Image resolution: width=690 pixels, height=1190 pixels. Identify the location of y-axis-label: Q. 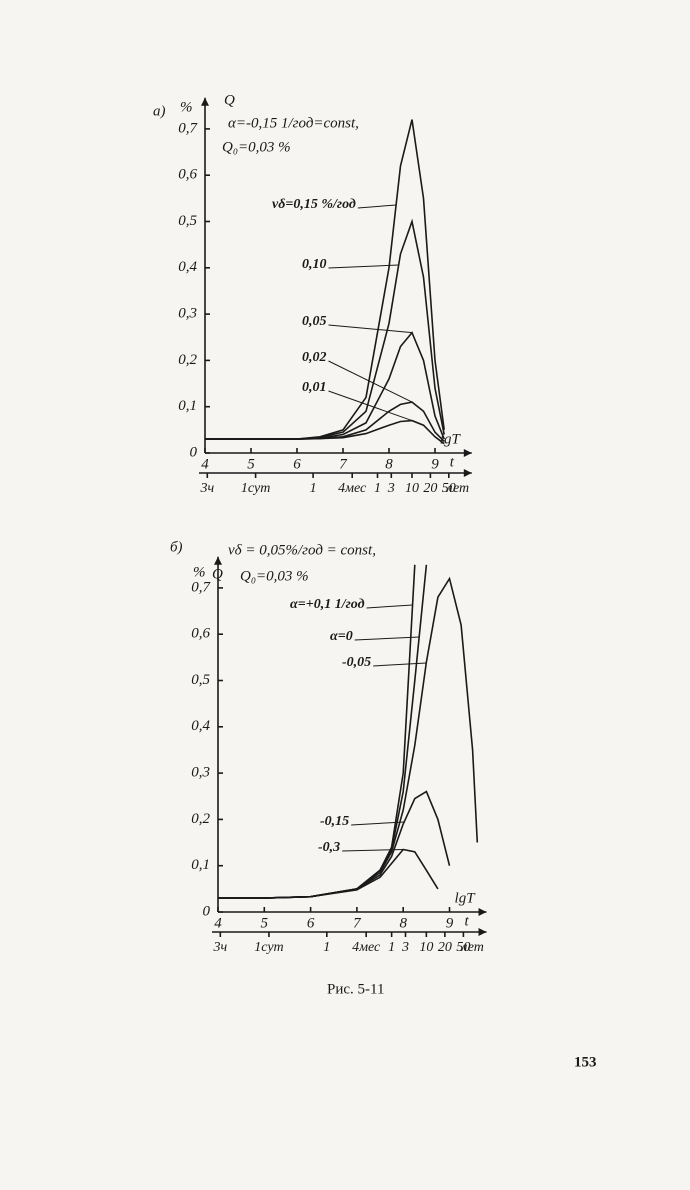
(229, 100).